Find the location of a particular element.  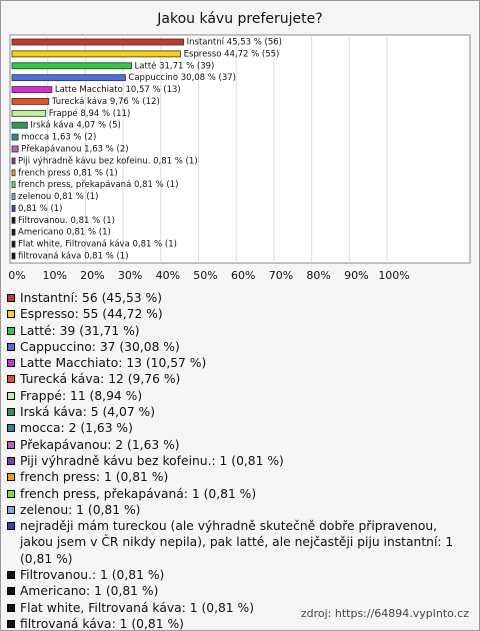

legend-label: Frappé: 11 (8,94 %) is located at coordinates (81, 395).